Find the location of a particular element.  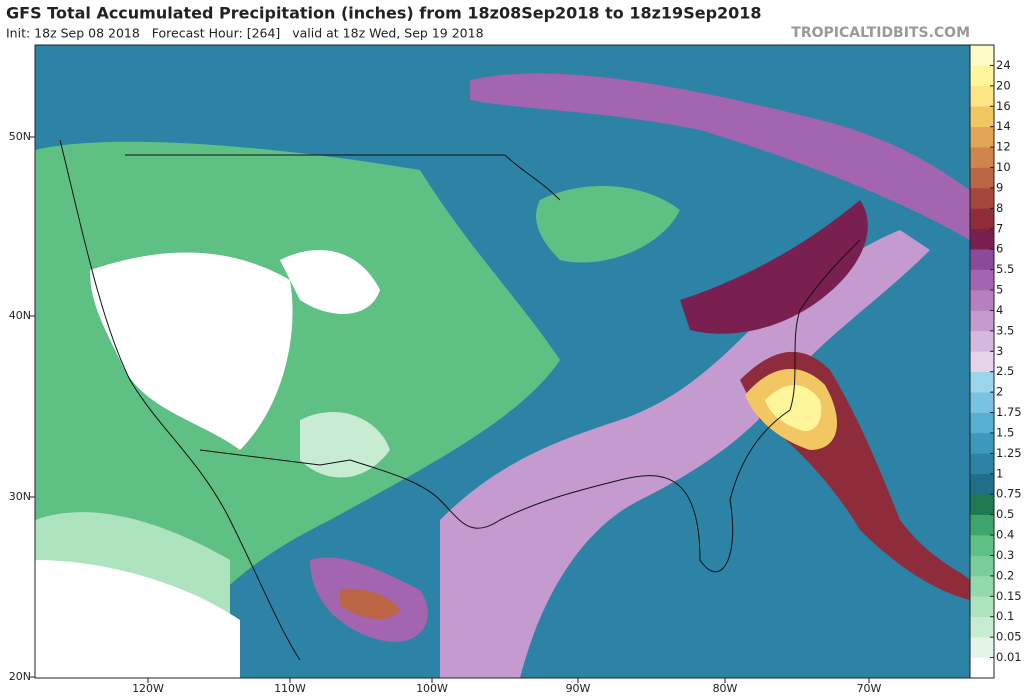

colorbar-label: 0.1 is located at coordinates (1005, 616).